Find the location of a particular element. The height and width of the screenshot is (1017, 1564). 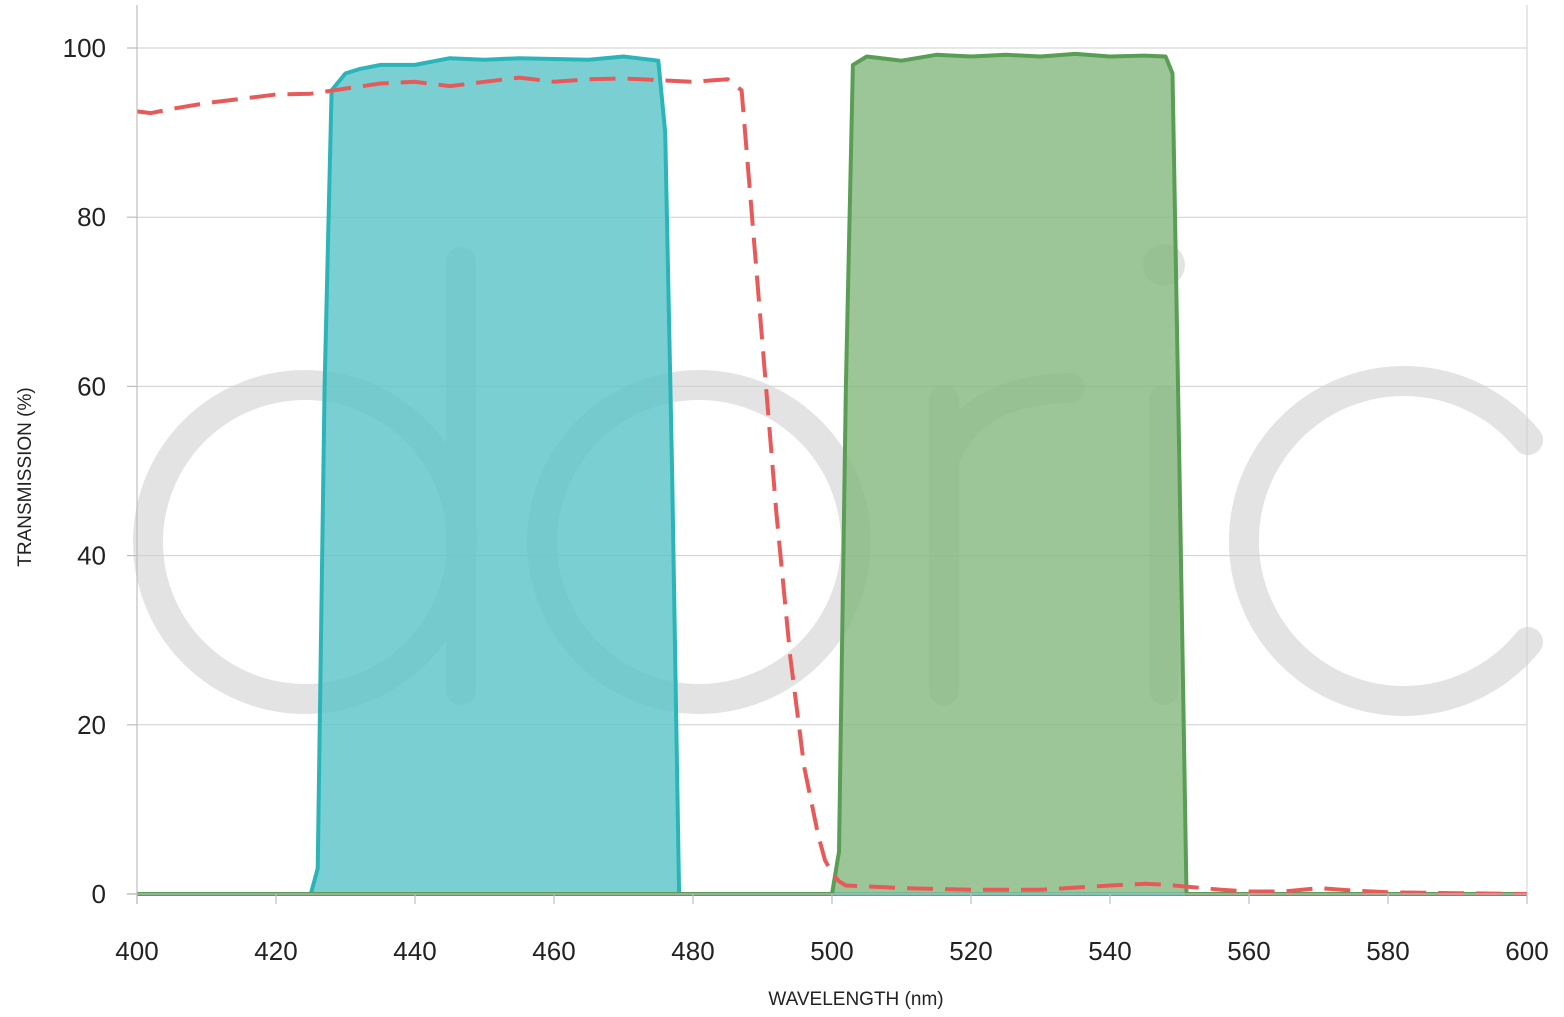

x-tick-label-540: 540 is located at coordinates (1109, 951).